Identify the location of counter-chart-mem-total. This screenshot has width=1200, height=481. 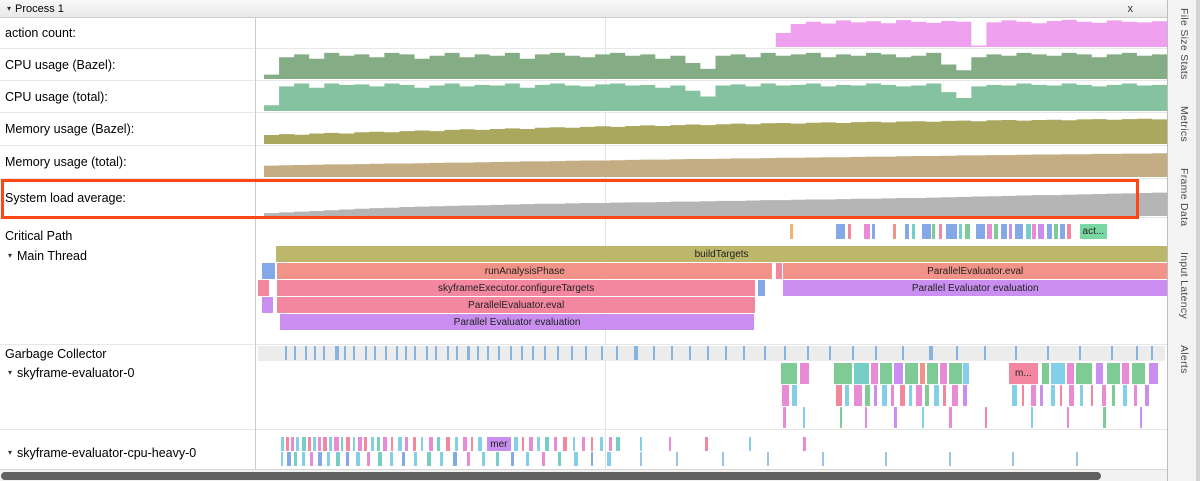
(712, 162).